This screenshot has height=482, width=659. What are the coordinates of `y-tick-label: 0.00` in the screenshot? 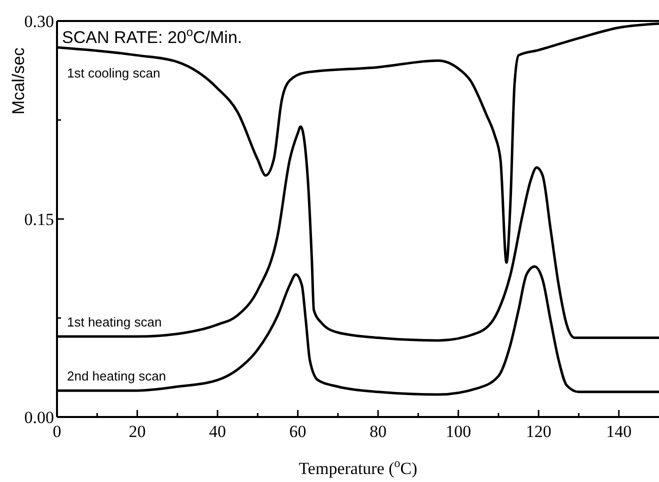 It's located at (39, 417).